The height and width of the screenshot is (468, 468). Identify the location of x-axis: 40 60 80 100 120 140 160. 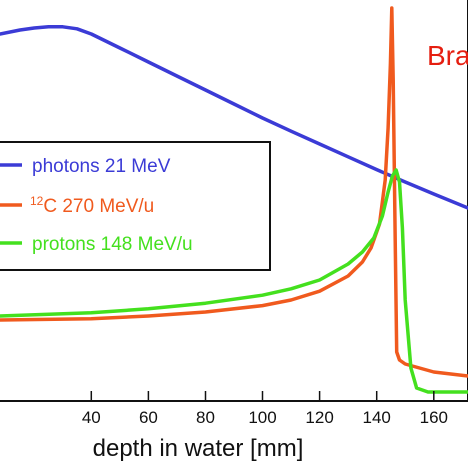
(265, 409).